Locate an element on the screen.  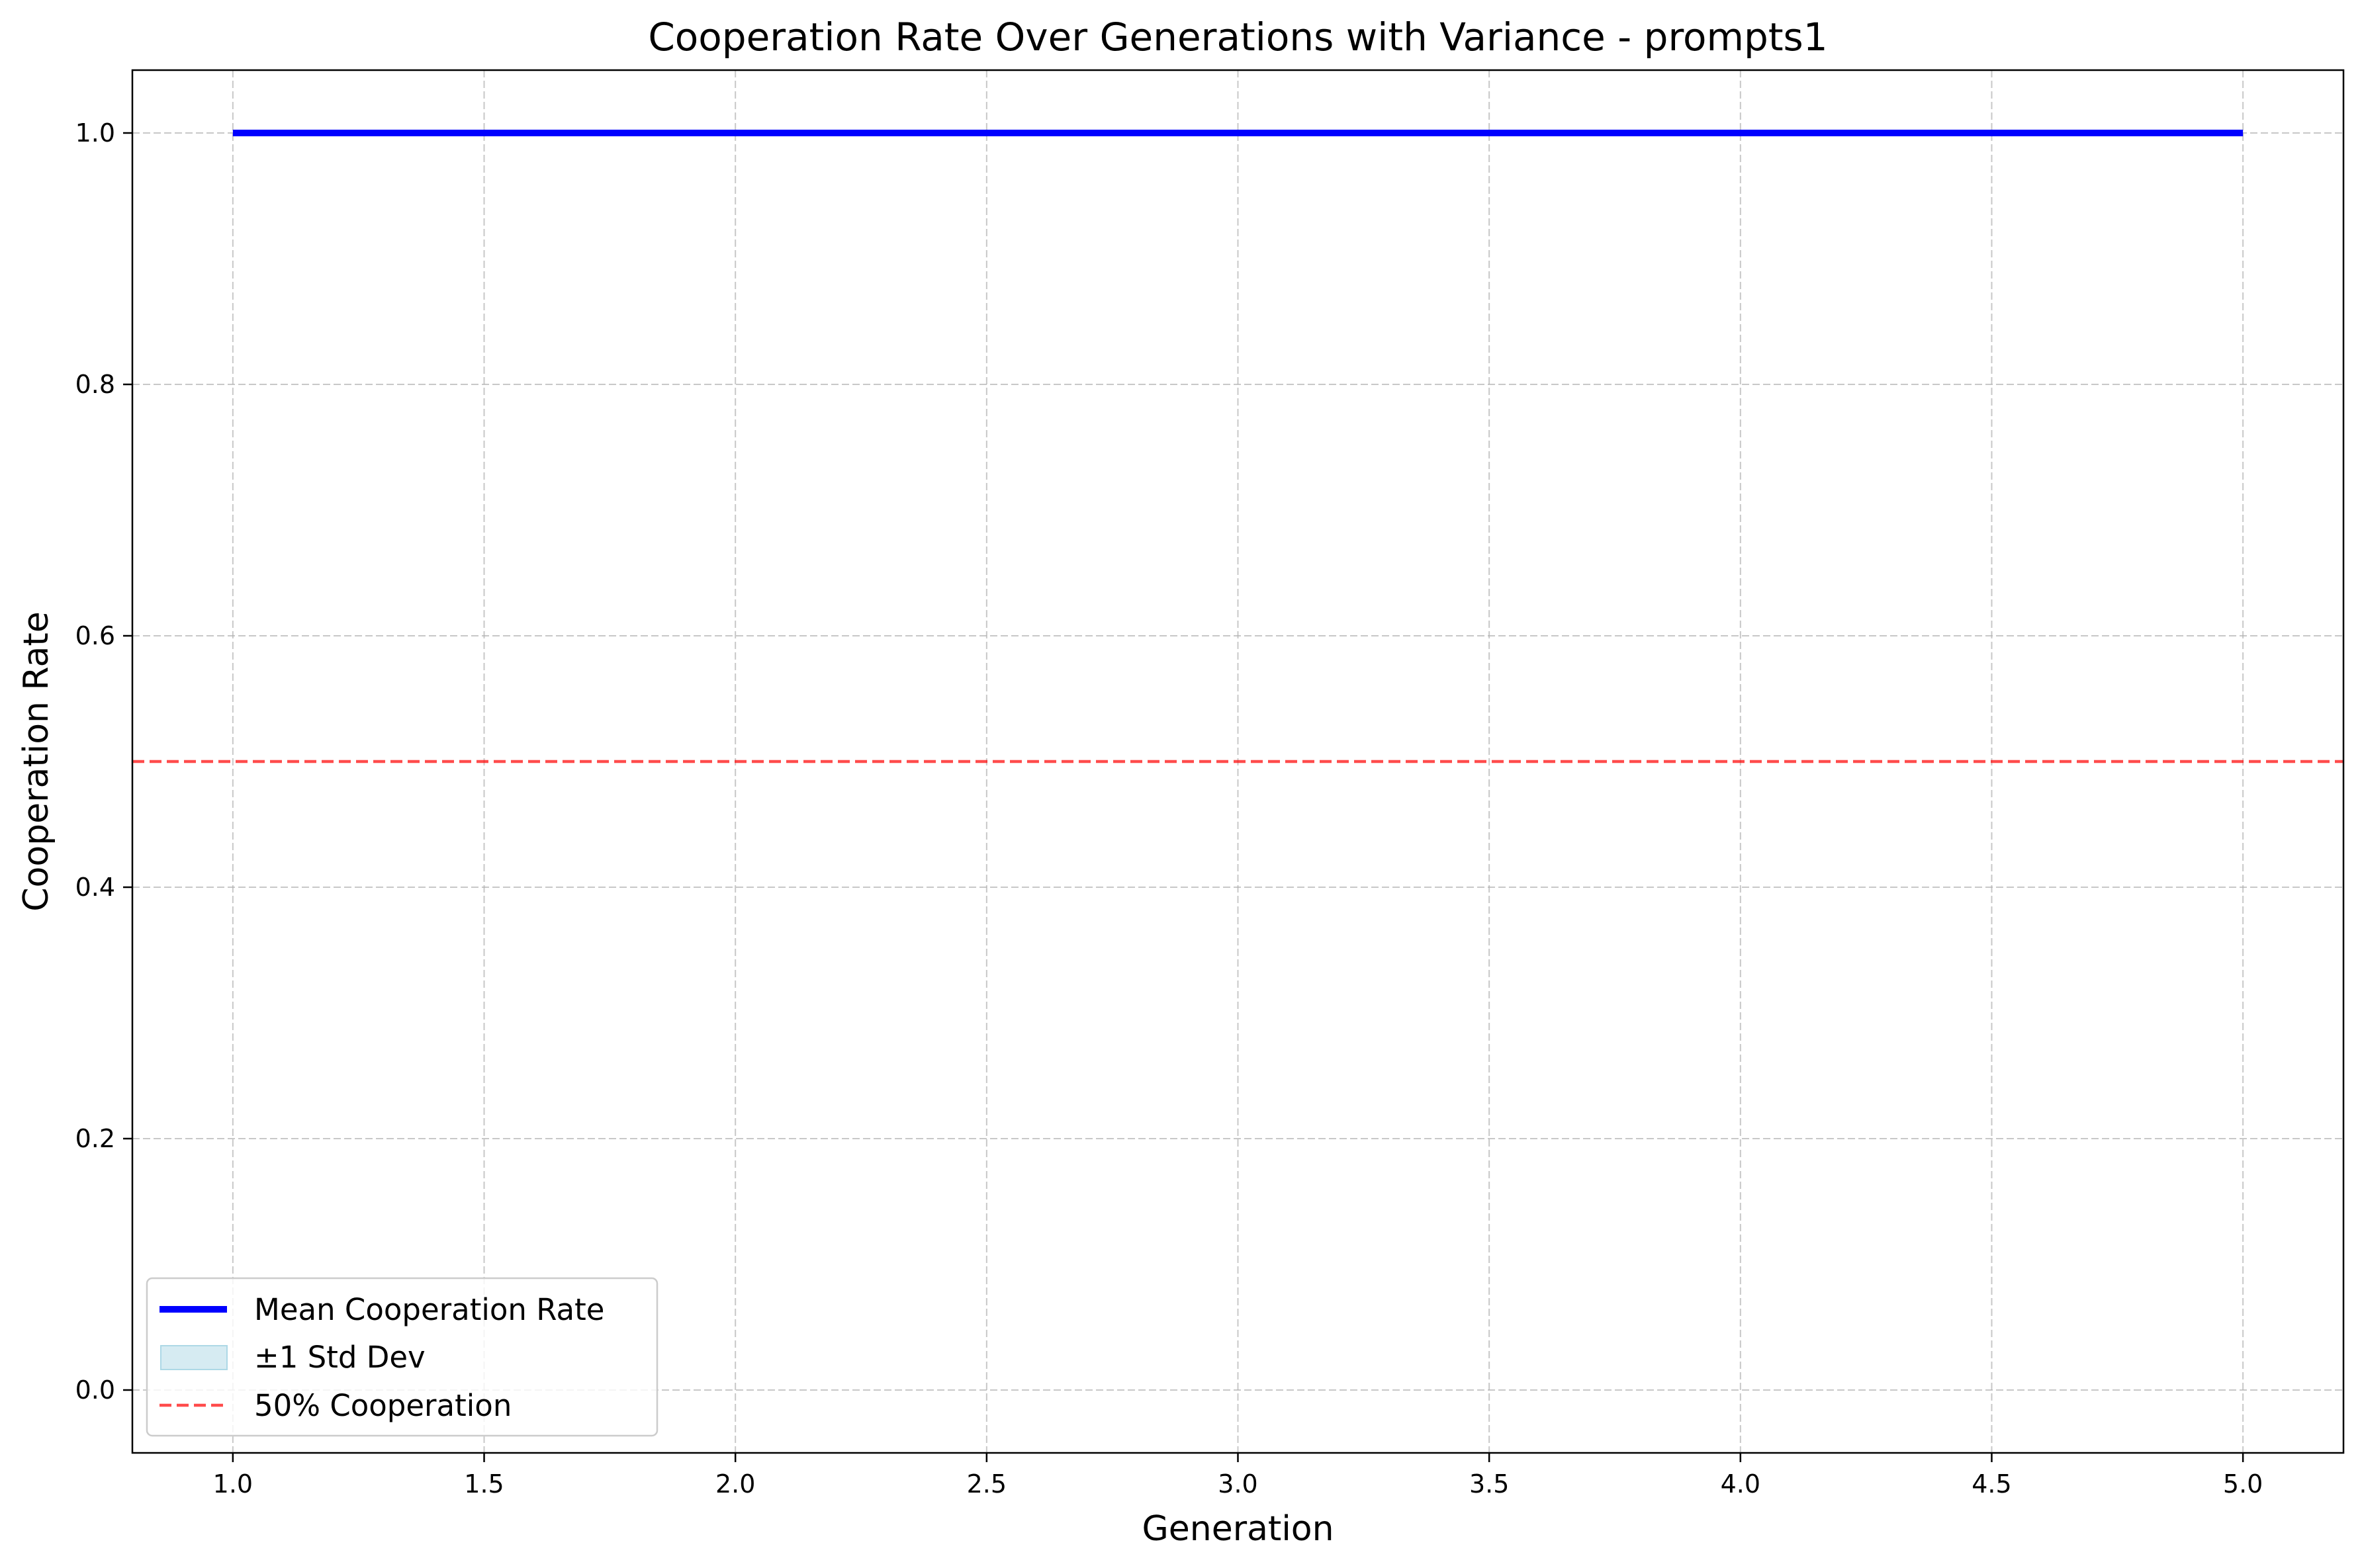
x-tick-label-1: 1.5 is located at coordinates (484, 1484).